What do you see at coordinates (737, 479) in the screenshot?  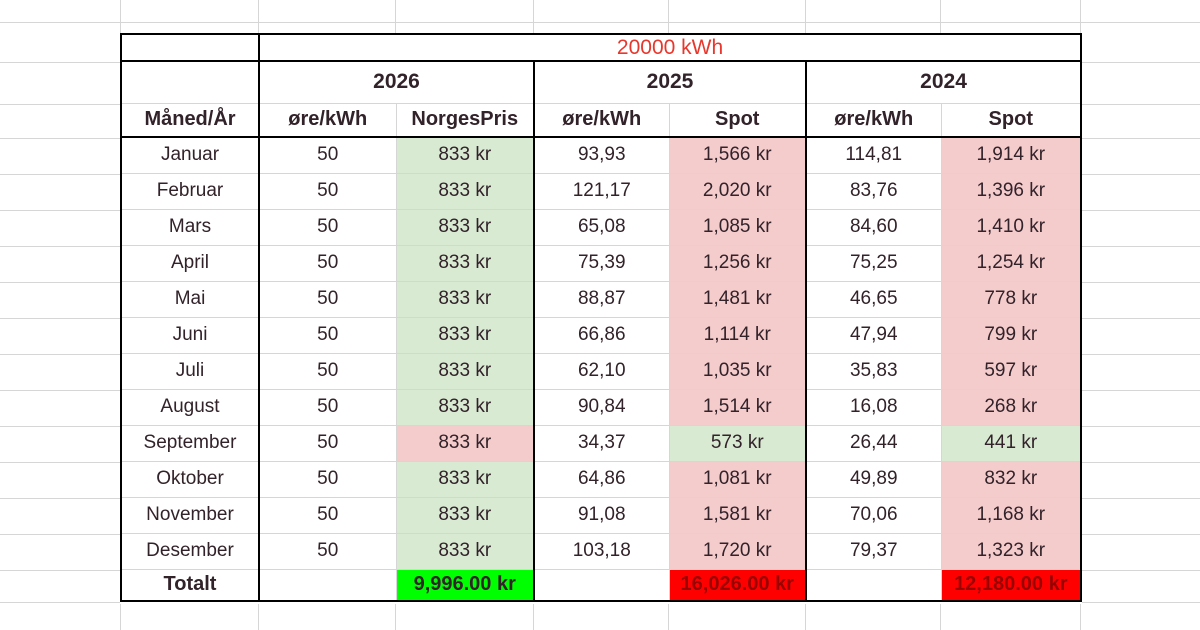 I see `spot-2025-cell: 1,081 kr` at bounding box center [737, 479].